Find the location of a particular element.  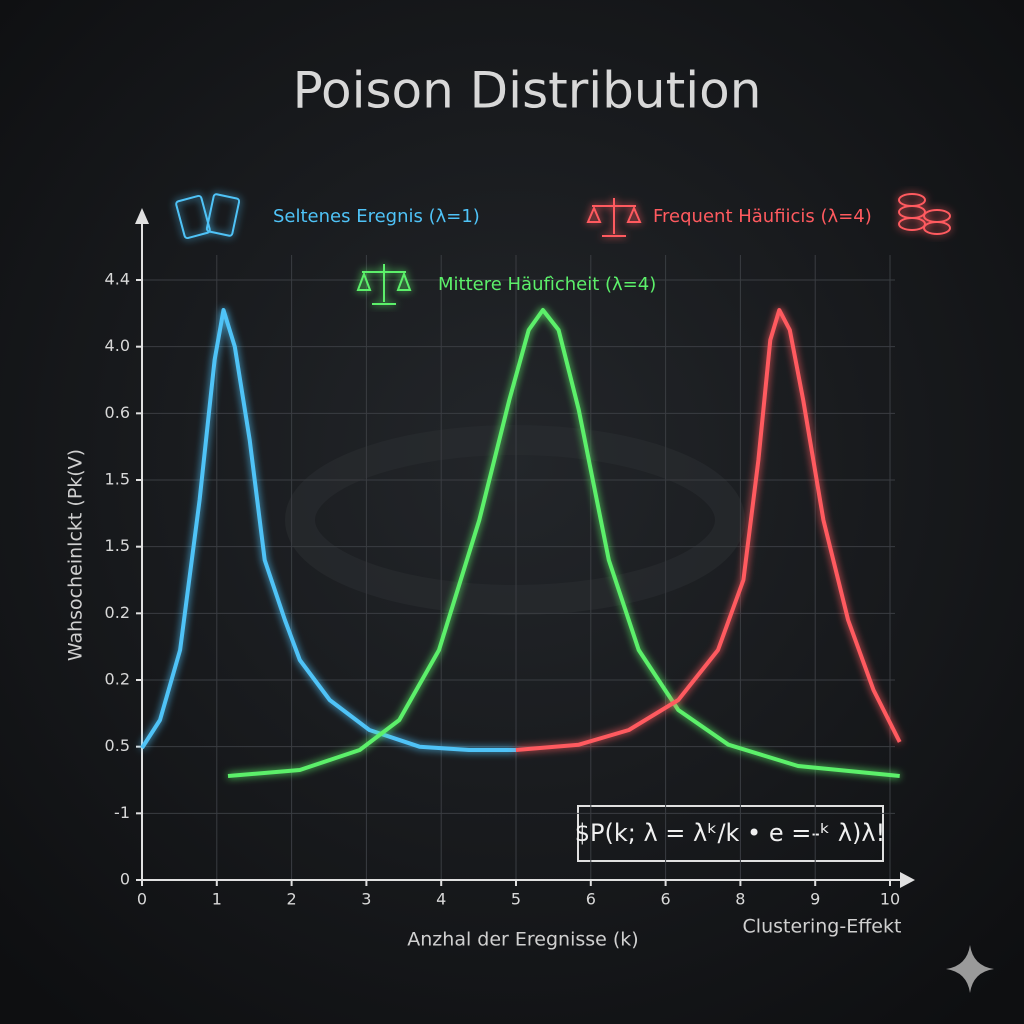

roulette-decoration is located at coordinates (515, 520).